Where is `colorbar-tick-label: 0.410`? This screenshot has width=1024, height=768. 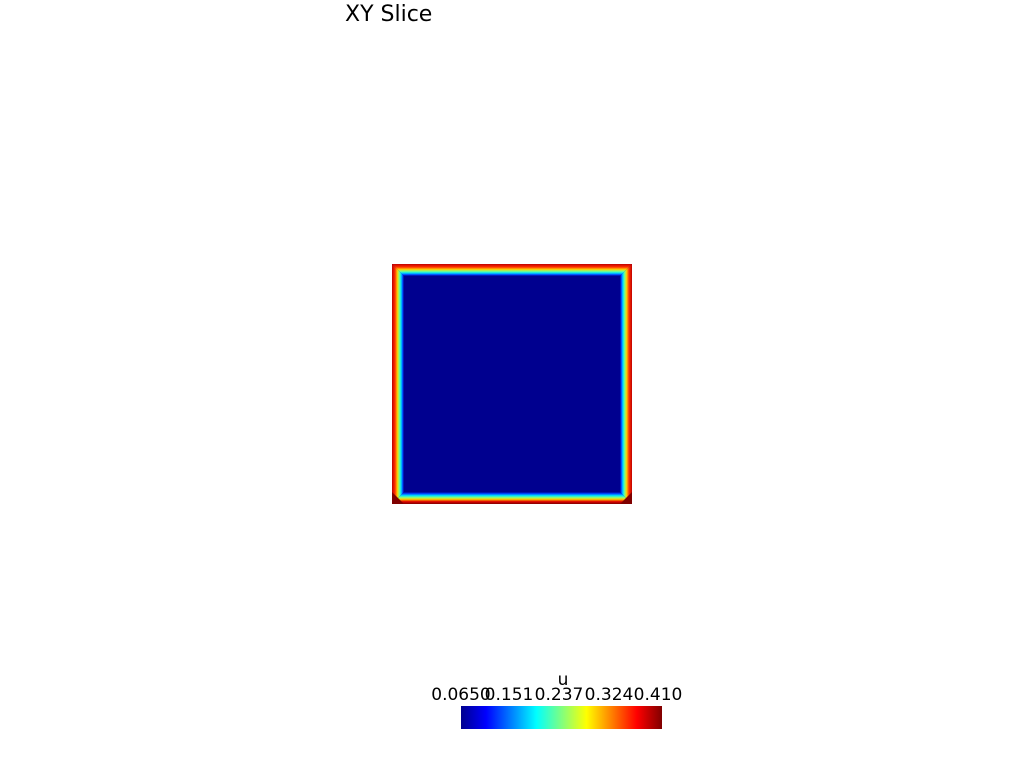 colorbar-tick-label: 0.410 is located at coordinates (658, 695).